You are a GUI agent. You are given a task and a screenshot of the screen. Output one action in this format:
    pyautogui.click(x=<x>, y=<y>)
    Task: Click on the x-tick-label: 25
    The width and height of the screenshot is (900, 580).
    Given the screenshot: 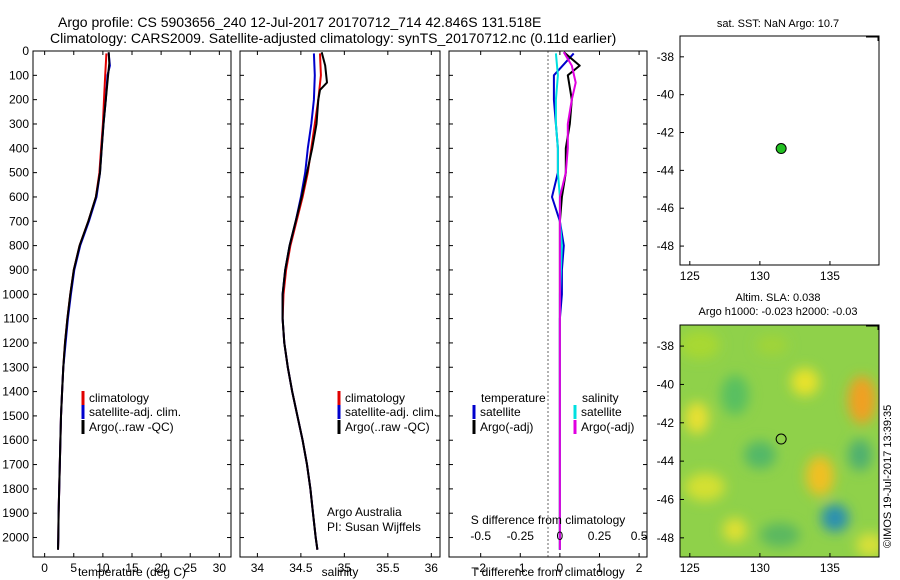 What is the action you would take?
    pyautogui.click(x=191, y=568)
    